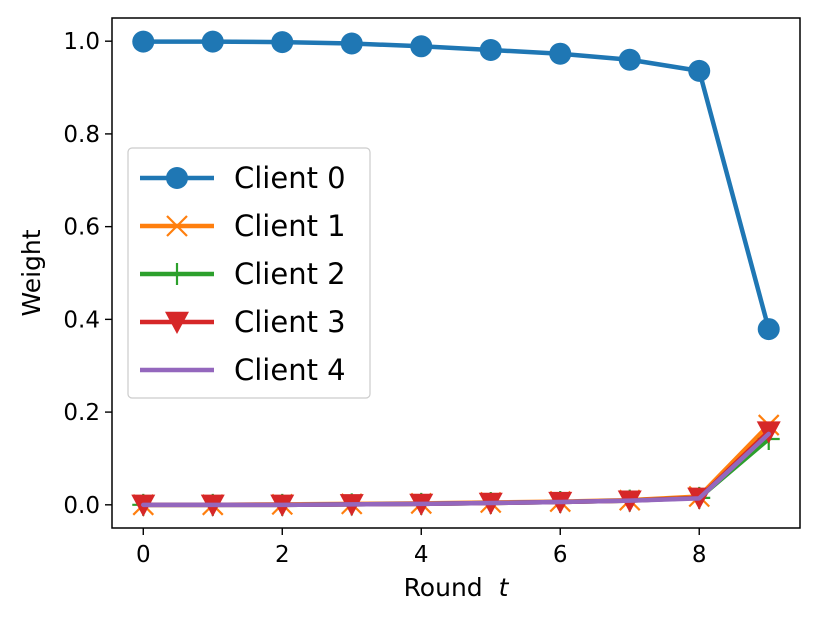 The width and height of the screenshot is (830, 623). What do you see at coordinates (81, 228) in the screenshot?
I see `y-tick-label: 0.6` at bounding box center [81, 228].